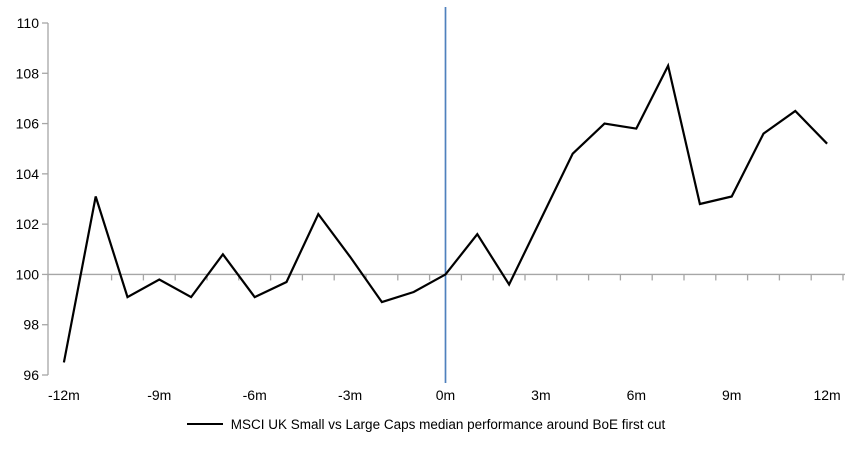 The width and height of the screenshot is (852, 450). Describe the element at coordinates (28, 124) in the screenshot. I see `y-tick-label: 106` at that location.